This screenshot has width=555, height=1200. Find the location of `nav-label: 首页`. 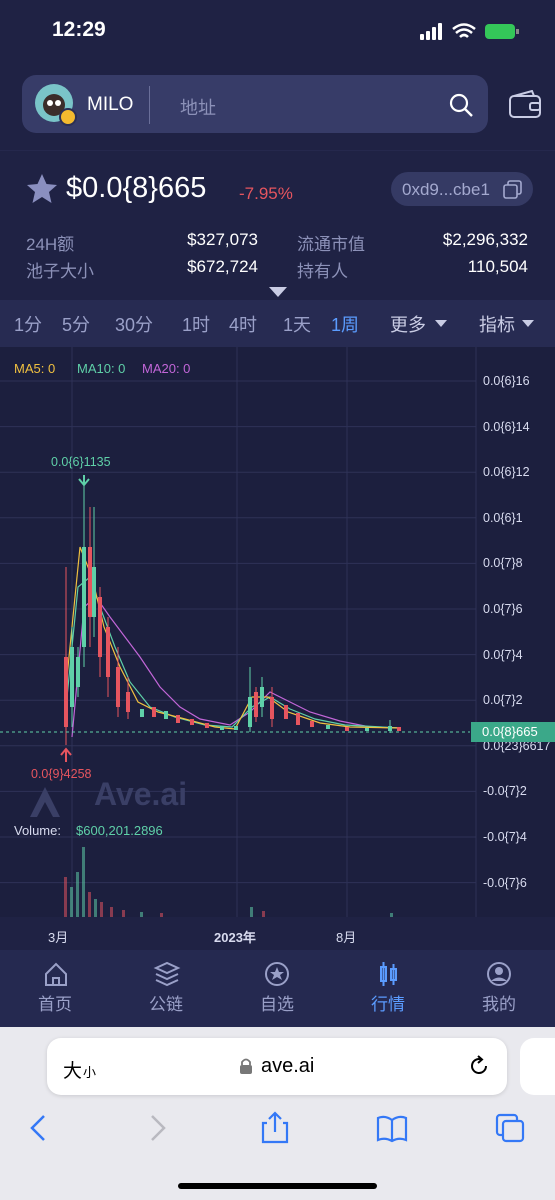

nav-label: 首页 is located at coordinates (55, 1004).